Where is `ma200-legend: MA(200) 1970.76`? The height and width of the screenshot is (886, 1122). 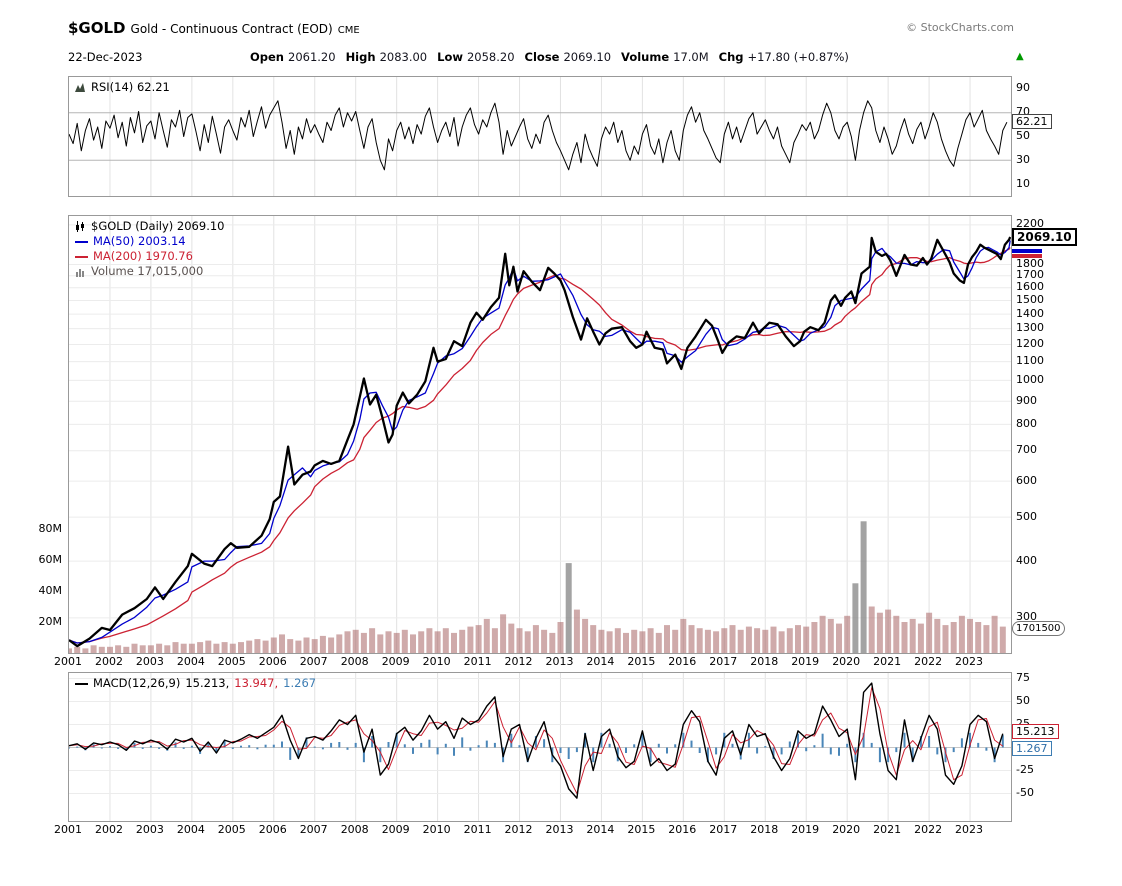 ma200-legend: MA(200) 1970.76 is located at coordinates (143, 256).